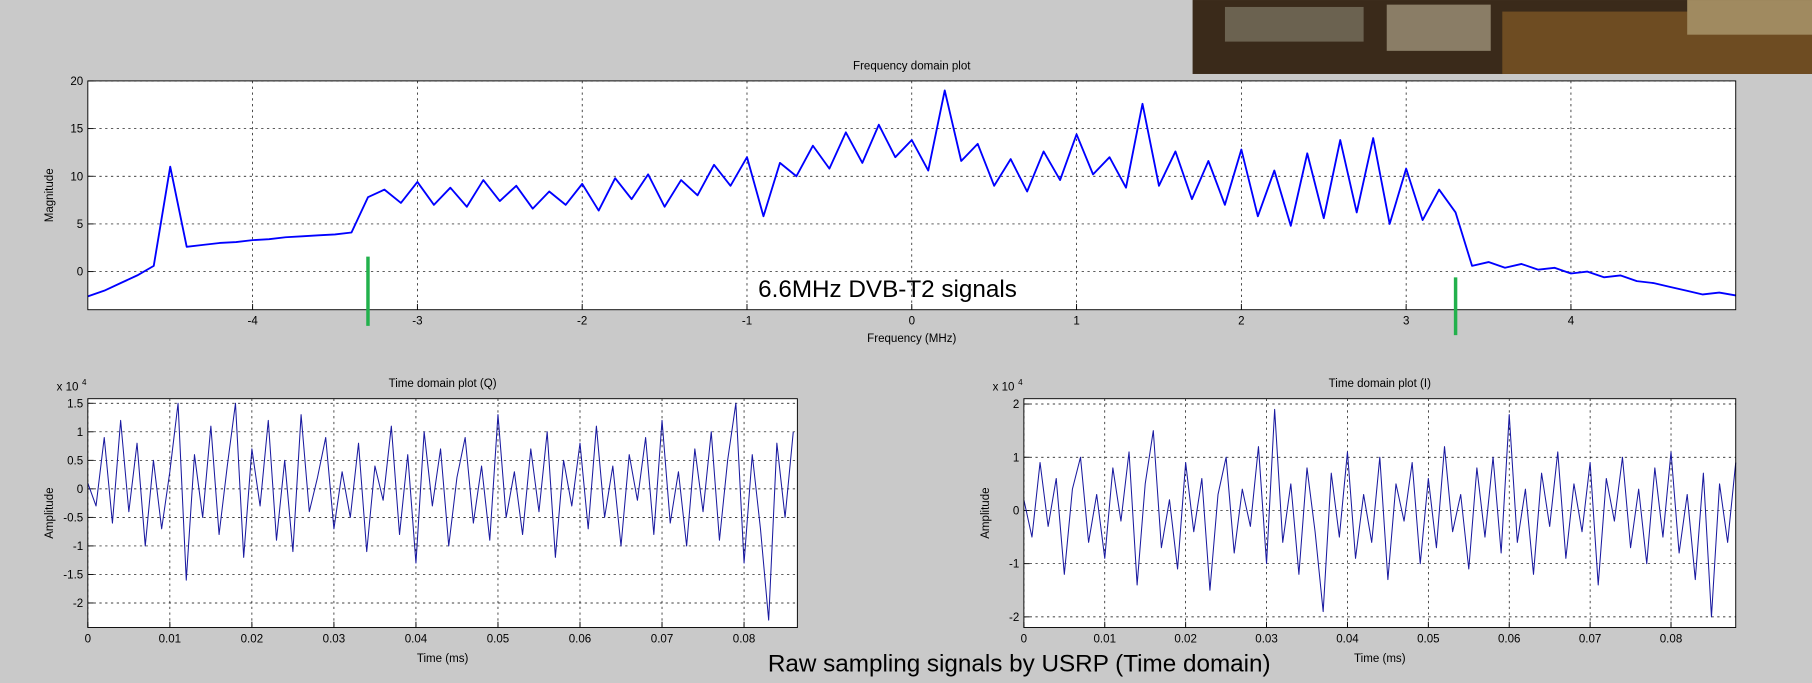 Image resolution: width=1812 pixels, height=683 pixels. I want to click on annotation: 6.6MHz DVB-T2 signals, so click(887, 289).